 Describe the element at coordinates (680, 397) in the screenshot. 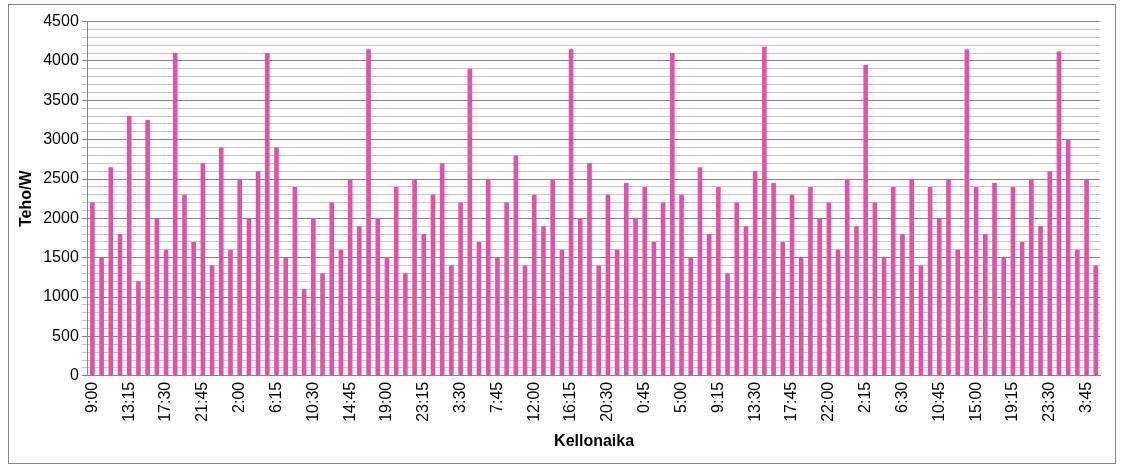

I see `x-tick-label: 5:00` at that location.